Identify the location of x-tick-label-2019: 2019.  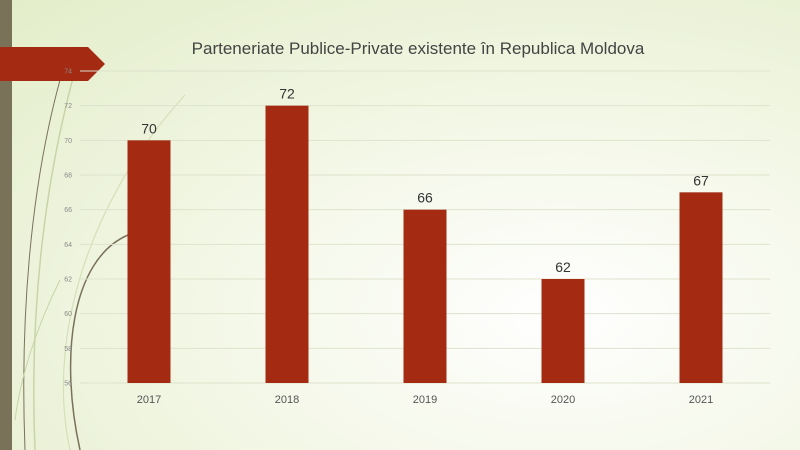
(425, 400).